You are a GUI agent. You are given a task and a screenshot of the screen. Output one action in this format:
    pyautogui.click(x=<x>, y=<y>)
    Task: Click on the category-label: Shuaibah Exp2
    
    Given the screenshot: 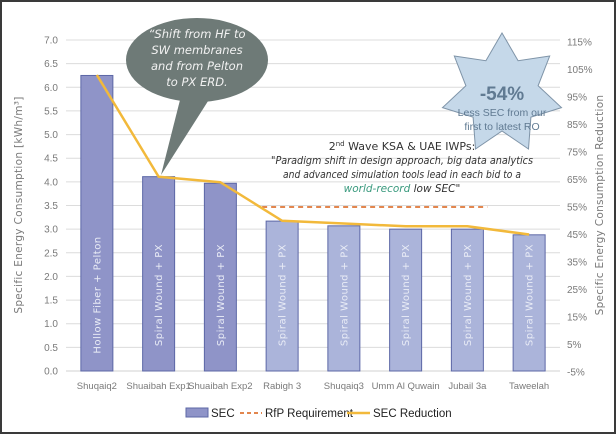 What is the action you would take?
    pyautogui.click(x=220, y=386)
    